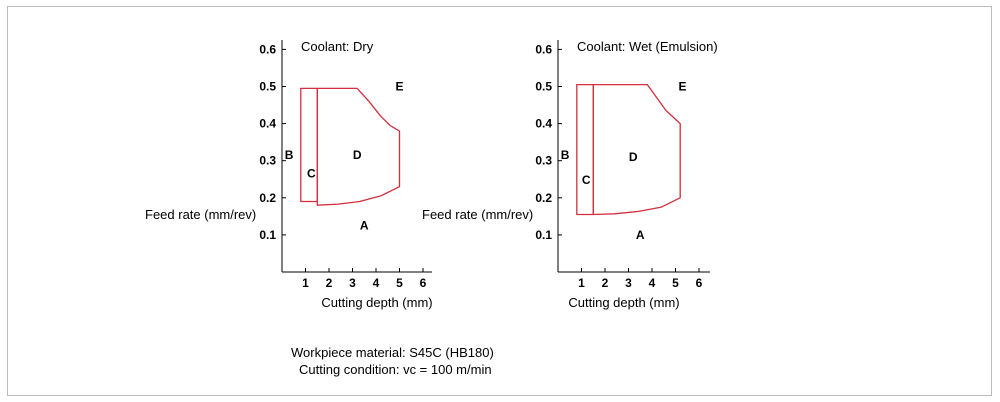 The width and height of the screenshot is (1000, 402). What do you see at coordinates (543, 235) in the screenshot?
I see `chart2-y-tick-label: 0.1` at bounding box center [543, 235].